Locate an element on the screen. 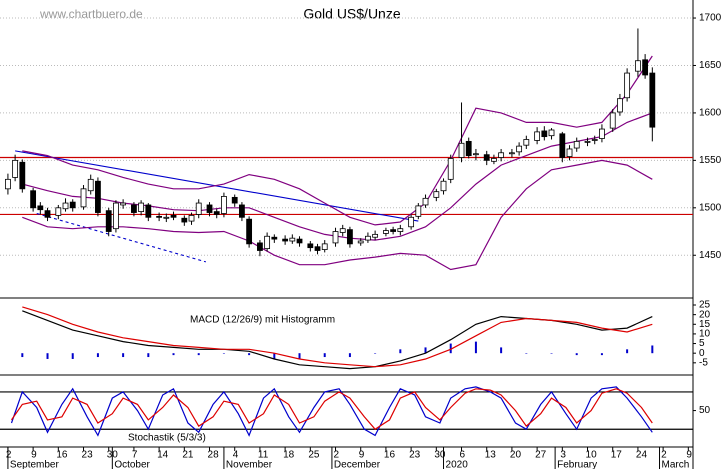  y-tick-label: 1600 is located at coordinates (710, 113).